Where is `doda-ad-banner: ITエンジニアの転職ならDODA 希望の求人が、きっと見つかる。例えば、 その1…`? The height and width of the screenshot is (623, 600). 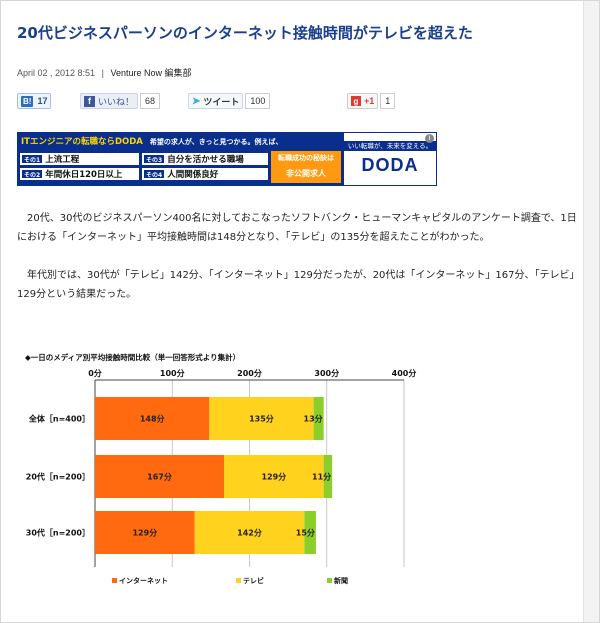
doda-ad-banner: ITエンジニアの転職ならDODA 希望の求人が、きっと見つかる。例えば、 その1… is located at coordinates (227, 159).